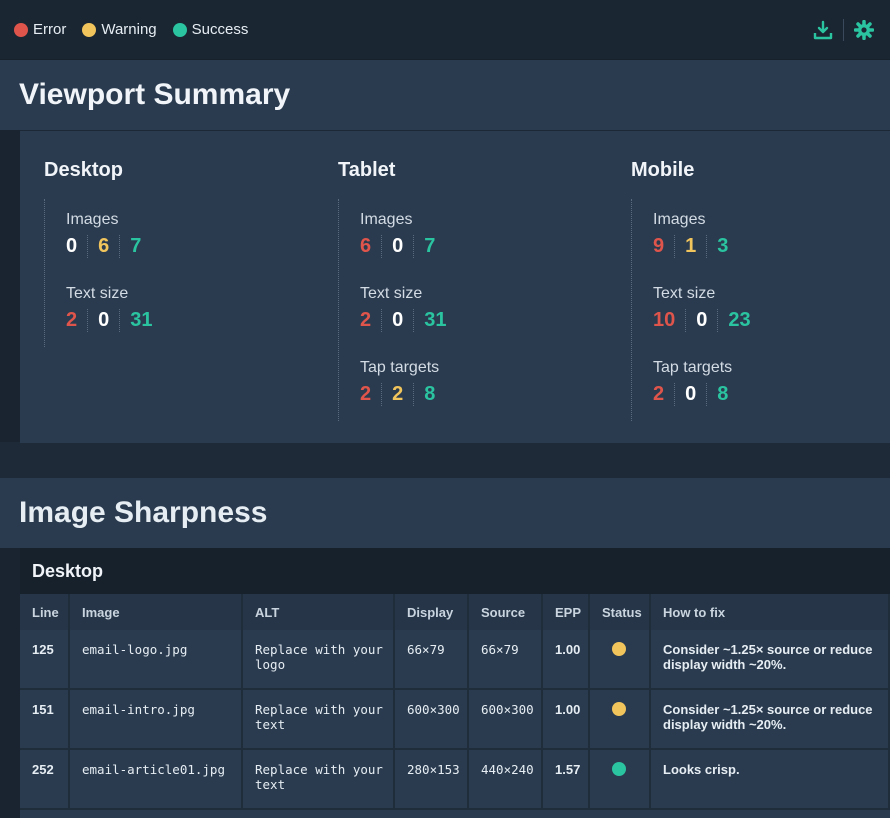 The image size is (890, 818). Describe the element at coordinates (156, 612) in the screenshot. I see `col-header-image: Image` at that location.